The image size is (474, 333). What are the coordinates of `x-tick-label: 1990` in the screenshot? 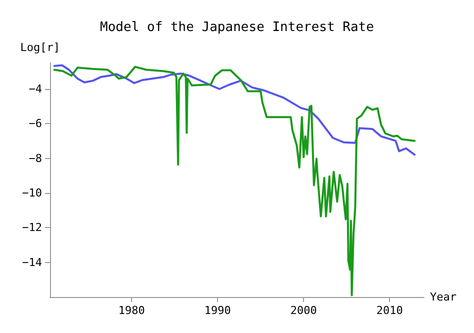 It's located at (217, 310).